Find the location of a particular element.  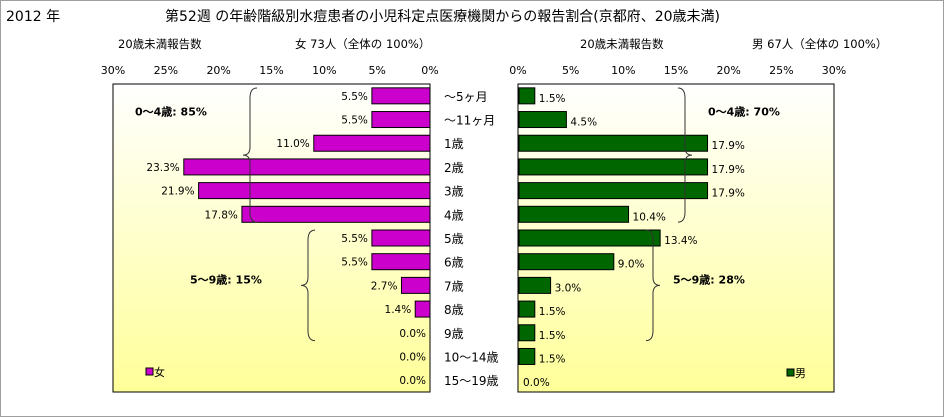

male-count-label: 20歳未満報告数 is located at coordinates (622, 44).